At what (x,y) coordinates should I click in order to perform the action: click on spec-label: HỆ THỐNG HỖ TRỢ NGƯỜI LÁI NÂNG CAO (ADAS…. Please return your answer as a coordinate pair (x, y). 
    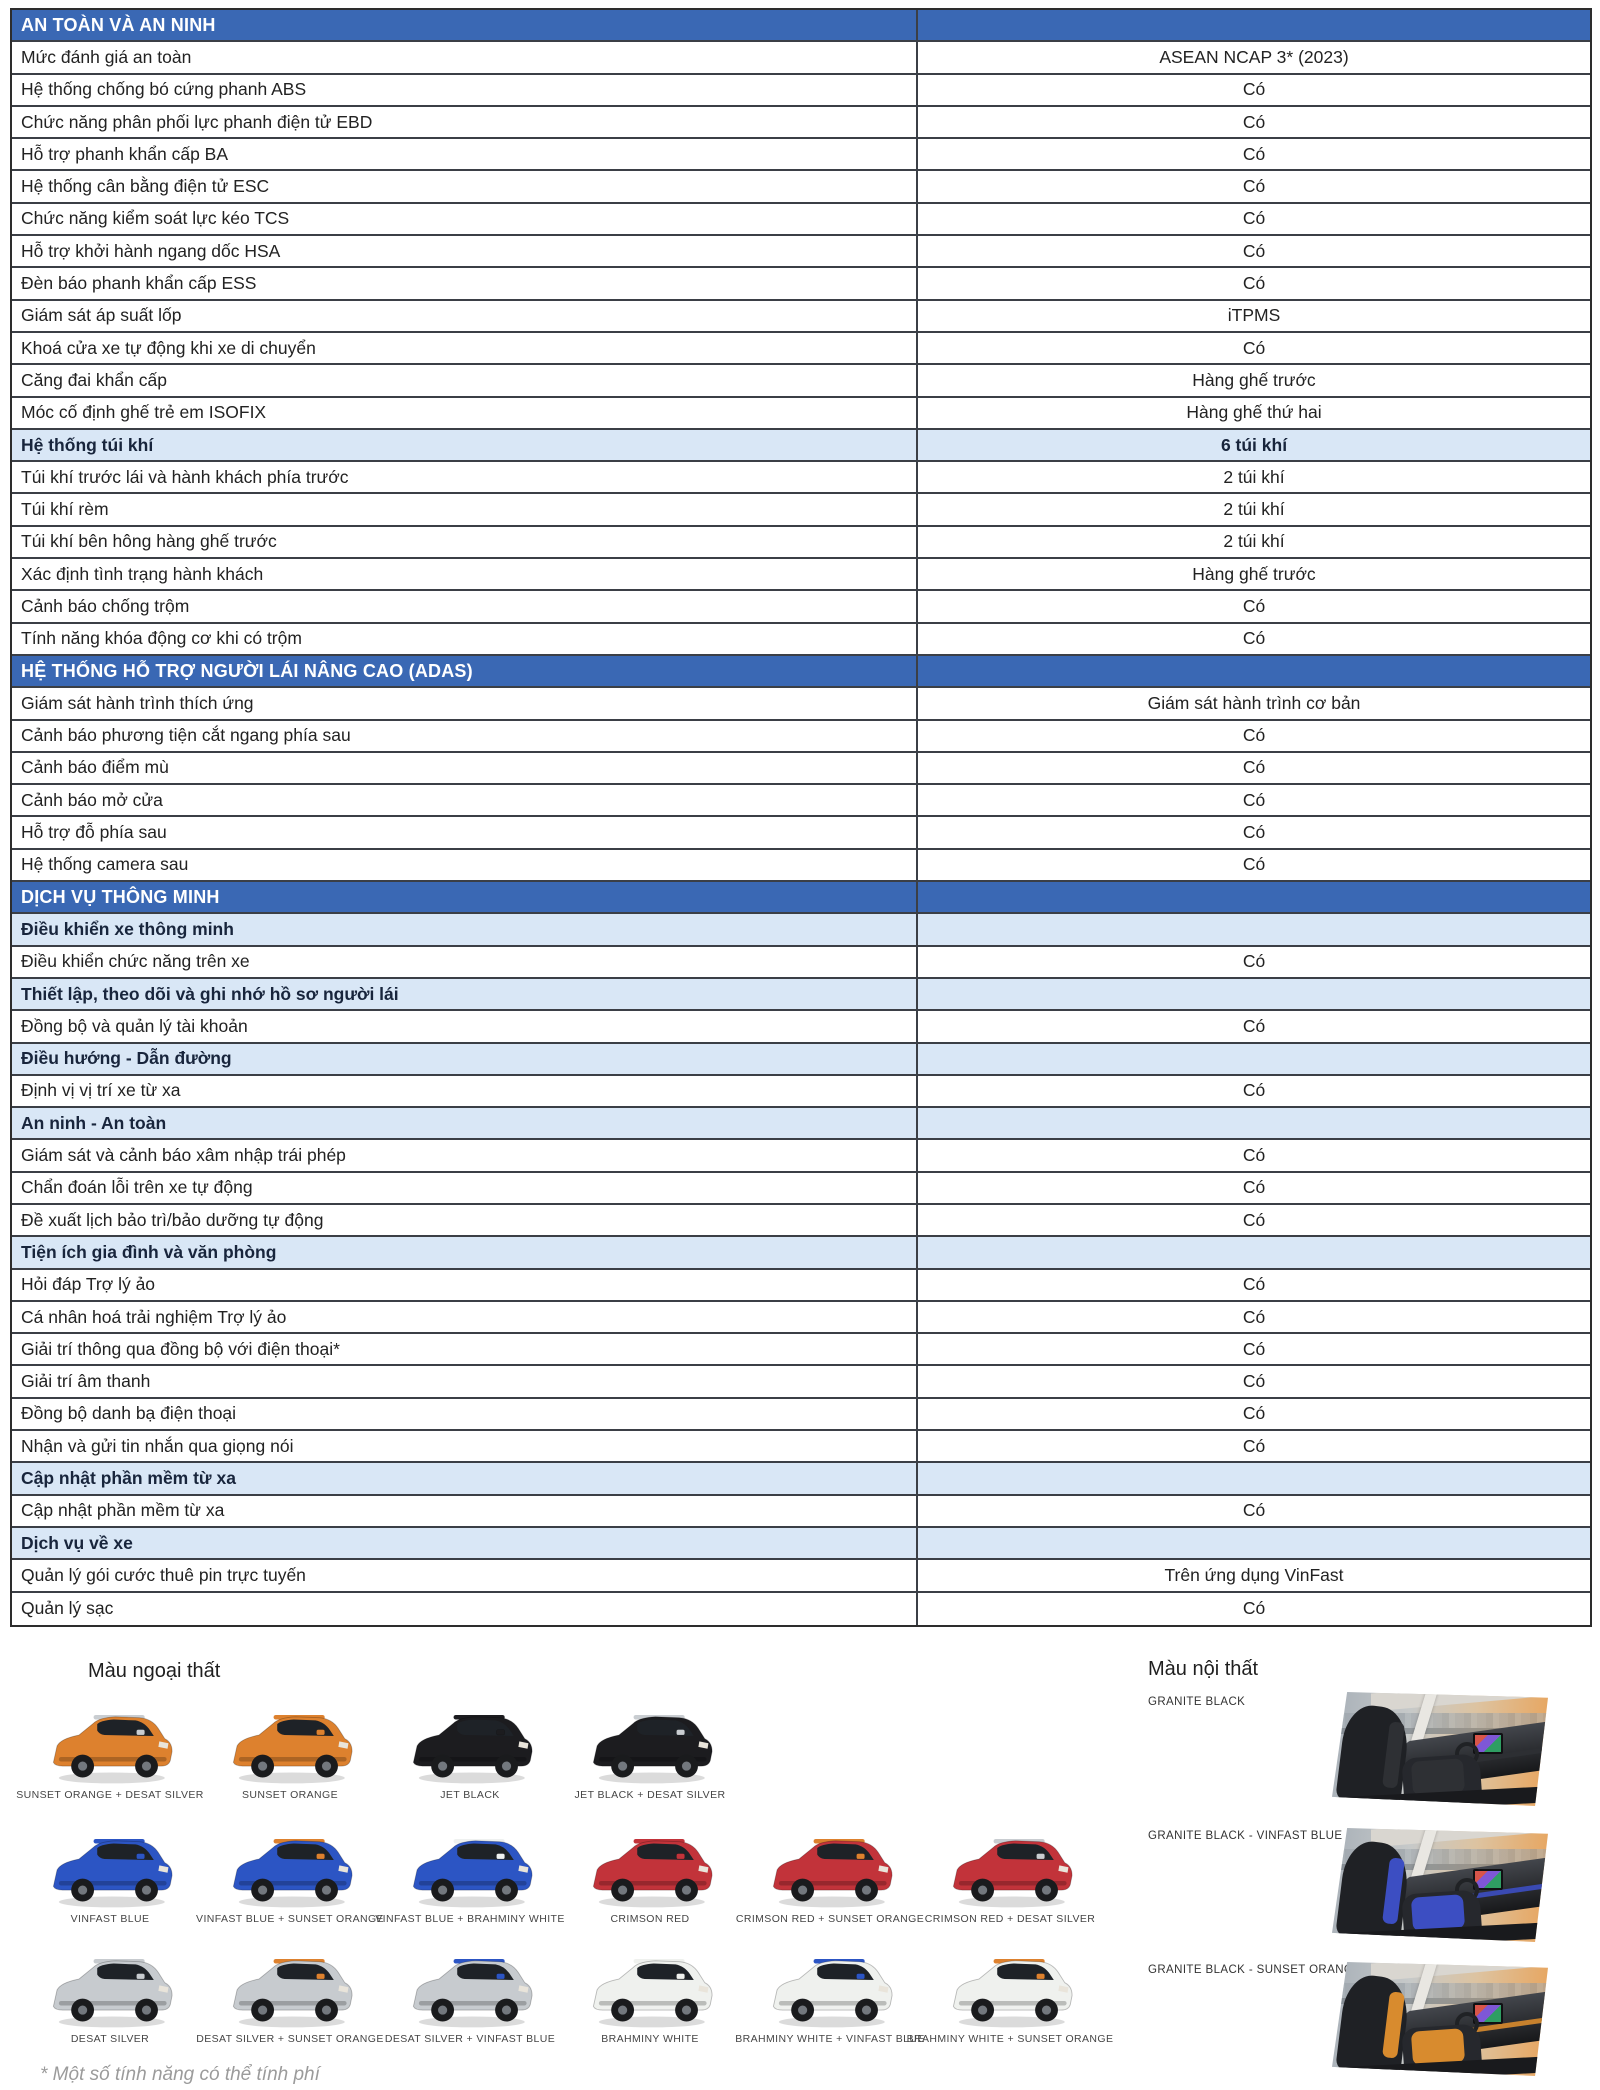
    Looking at the image, I should click on (465, 671).